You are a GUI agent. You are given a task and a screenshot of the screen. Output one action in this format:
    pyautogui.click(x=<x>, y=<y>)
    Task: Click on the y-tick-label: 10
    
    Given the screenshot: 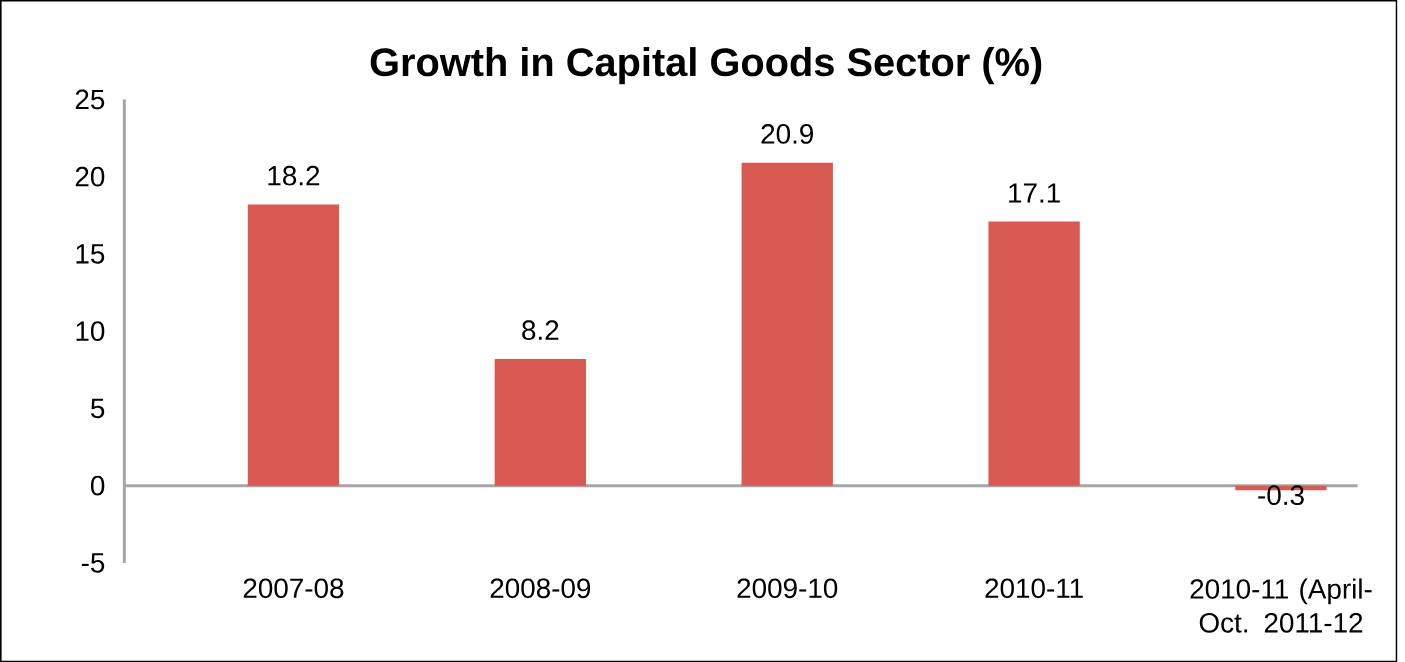 What is the action you would take?
    pyautogui.click(x=90, y=331)
    